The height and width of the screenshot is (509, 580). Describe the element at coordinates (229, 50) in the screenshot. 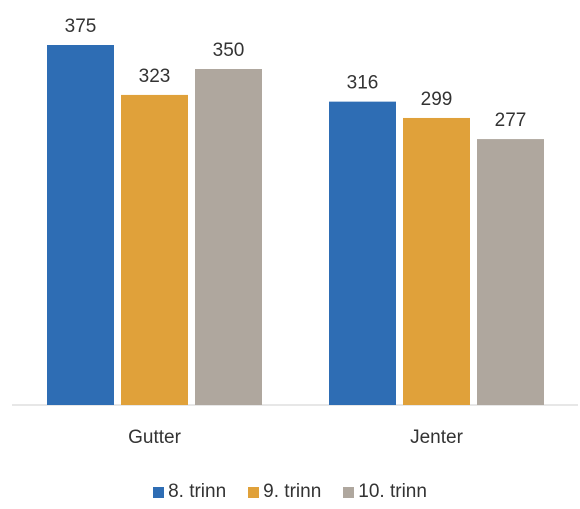

I see `data-label-gutter-10-trinn: 350` at that location.